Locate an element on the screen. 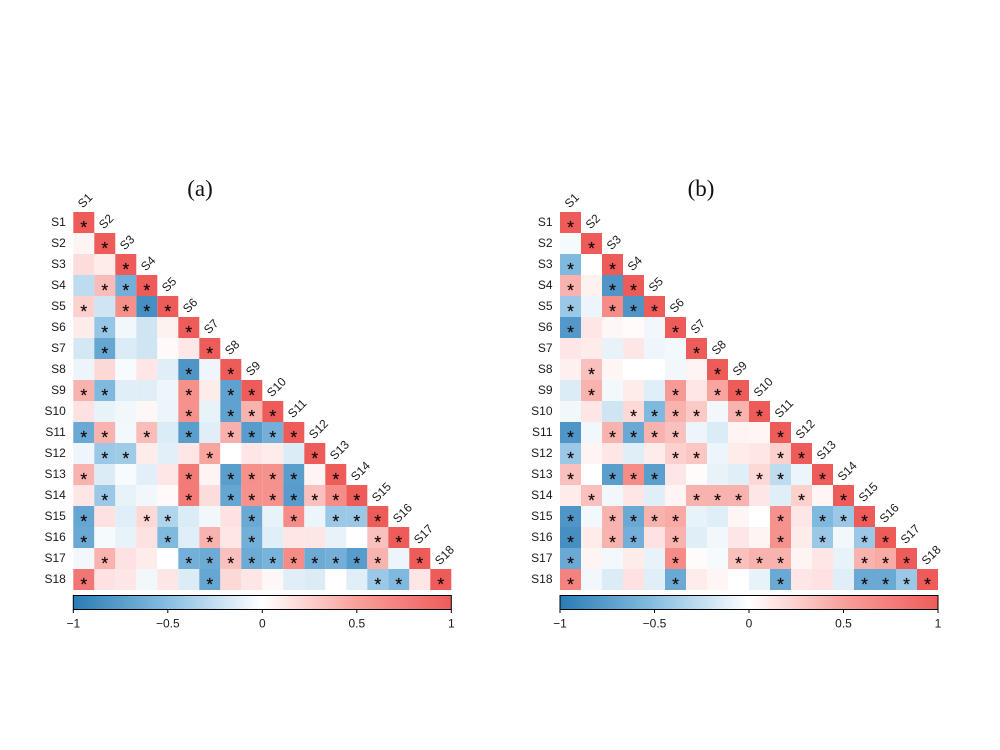 Image resolution: width=1000 pixels, height=750 pixels. svg-text: S8 is located at coordinates (545, 369).